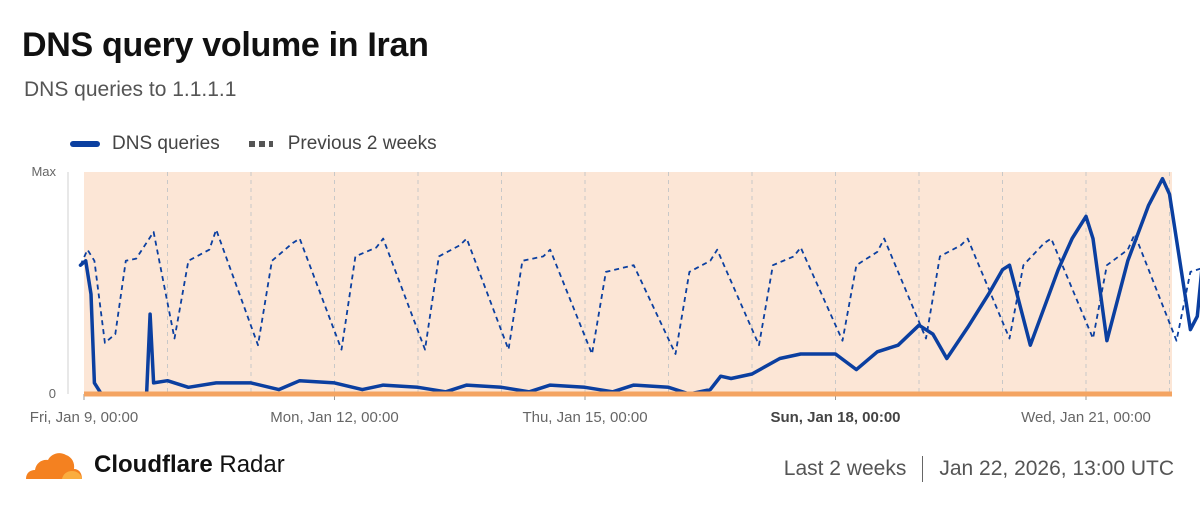  Describe the element at coordinates (84, 417) in the screenshot. I see `x-tick-label: Fri, Jan 9, 00:00` at that location.